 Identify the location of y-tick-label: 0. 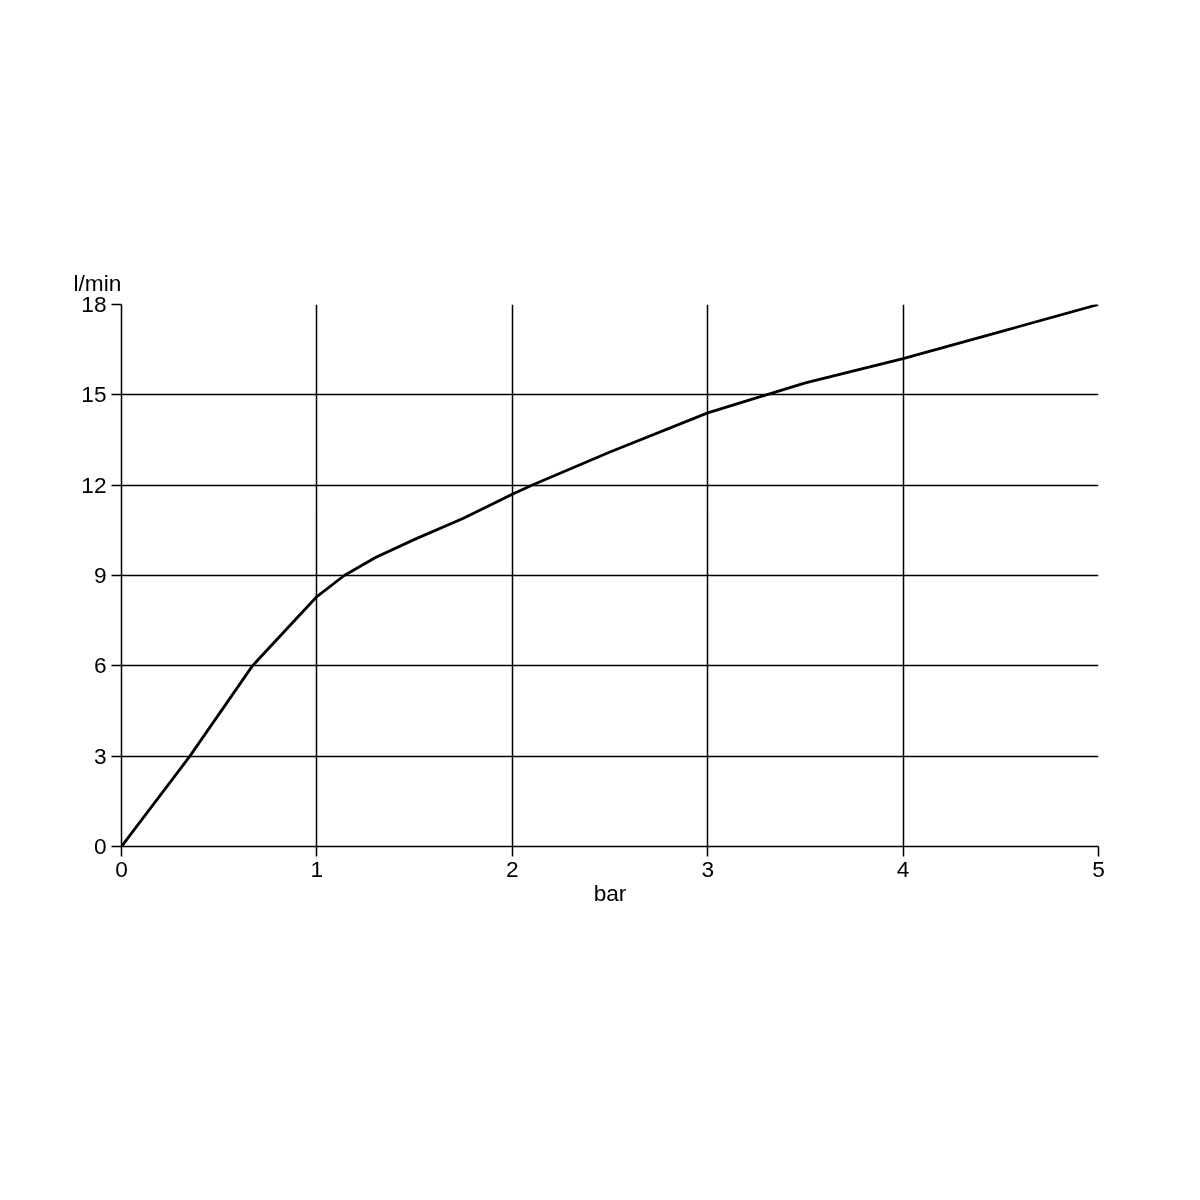
(100, 846).